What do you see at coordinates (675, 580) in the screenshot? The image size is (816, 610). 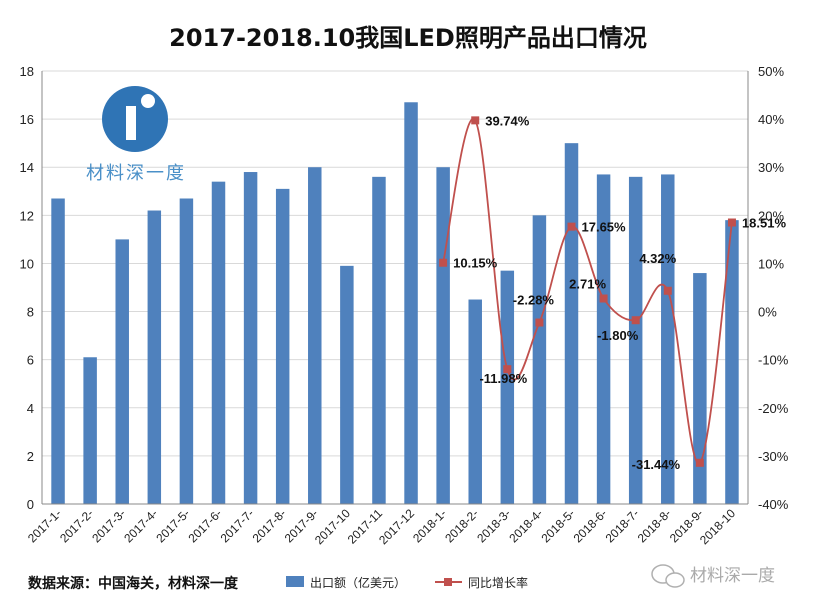 I see `wechat-icon-bubble` at bounding box center [675, 580].